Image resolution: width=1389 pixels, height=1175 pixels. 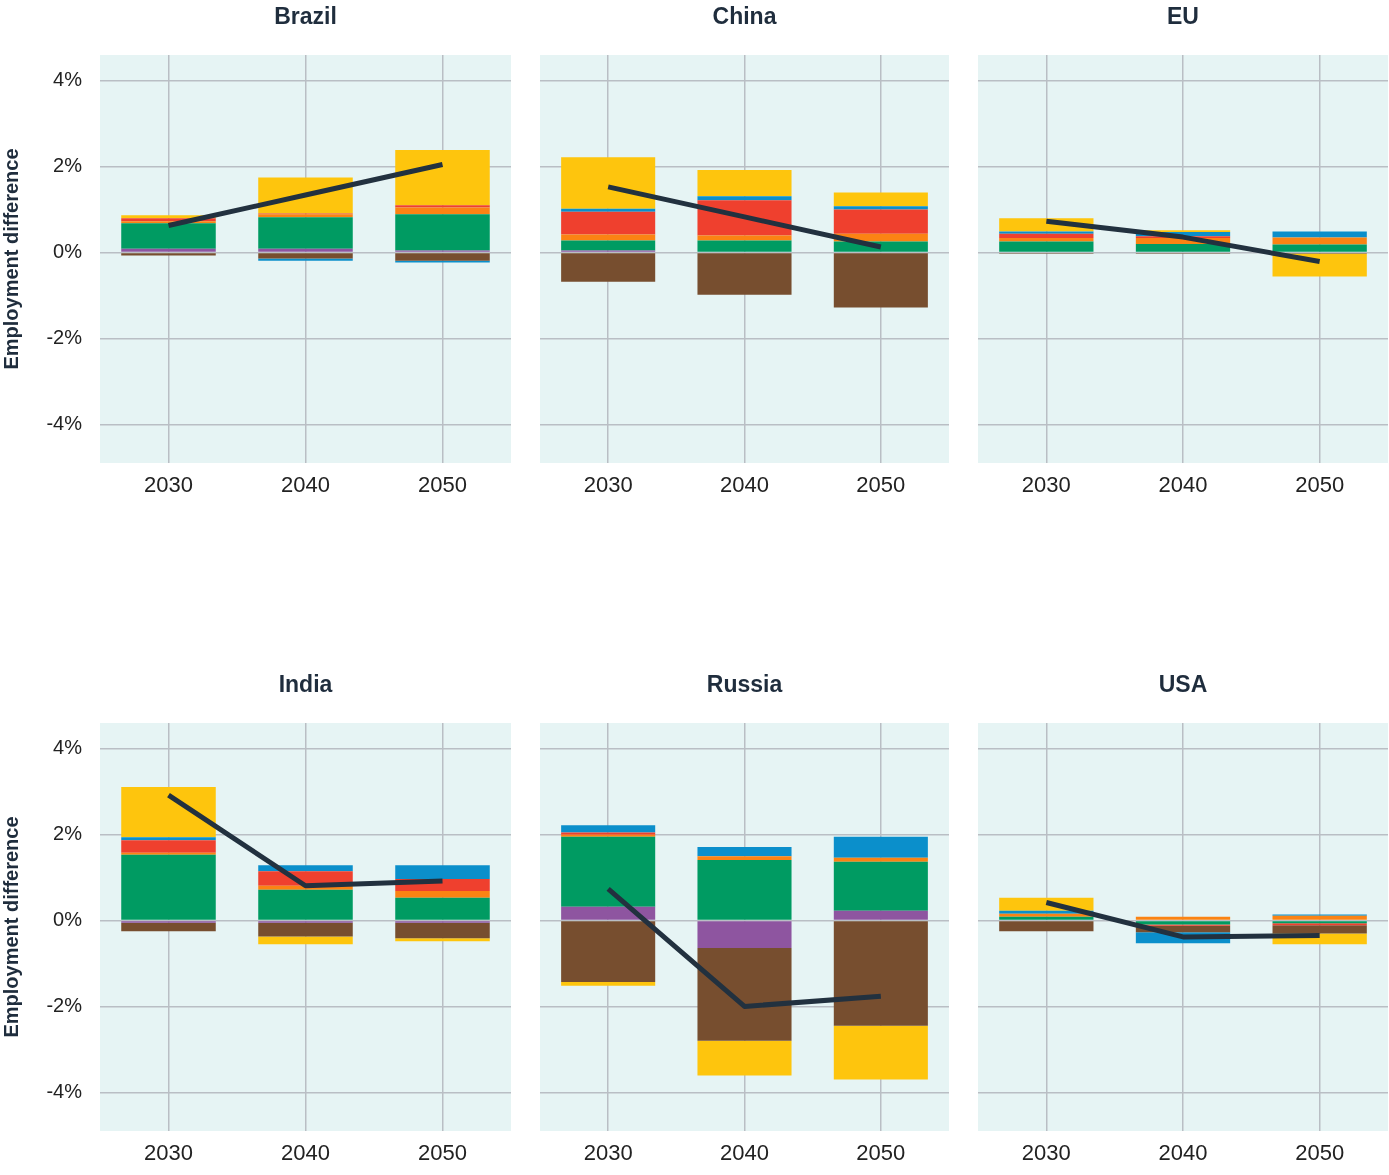 I want to click on chart-title: Russia, so click(x=744, y=684).